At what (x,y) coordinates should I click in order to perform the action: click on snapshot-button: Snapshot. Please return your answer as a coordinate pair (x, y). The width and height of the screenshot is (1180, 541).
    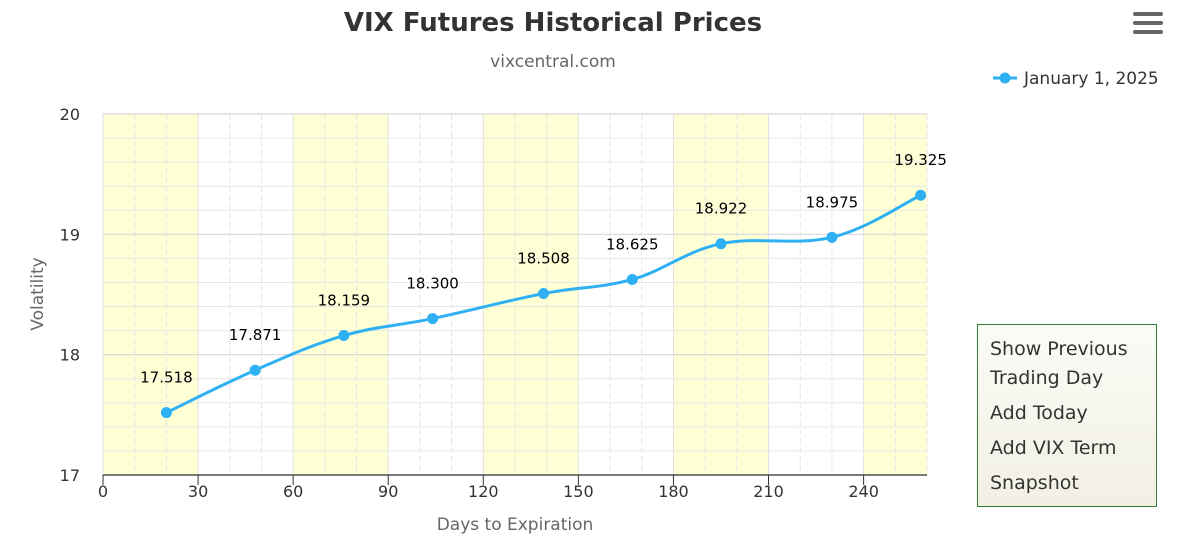
    Looking at the image, I should click on (1034, 483).